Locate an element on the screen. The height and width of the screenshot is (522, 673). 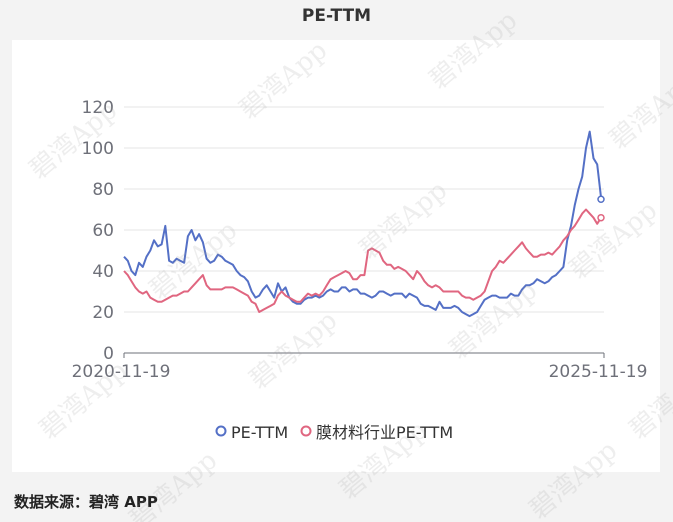
y-tick-label: 60 is located at coordinates (103, 231).